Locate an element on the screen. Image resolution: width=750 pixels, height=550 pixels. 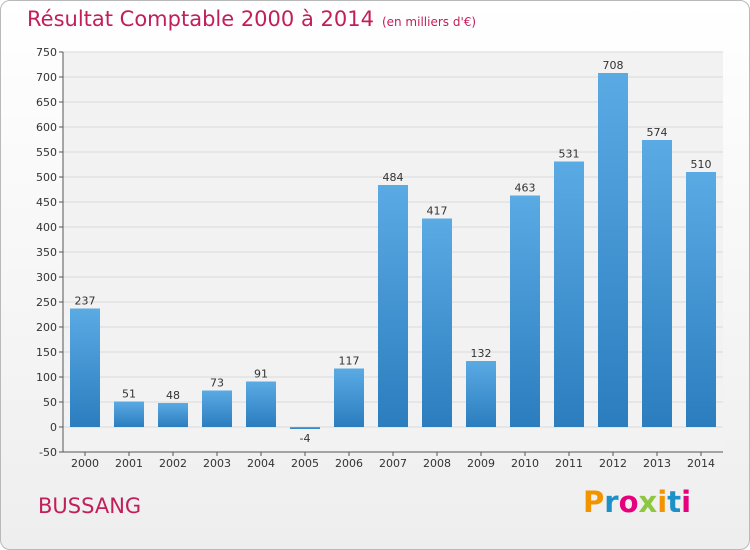
x-tick-label: 2012 is located at coordinates (613, 463).